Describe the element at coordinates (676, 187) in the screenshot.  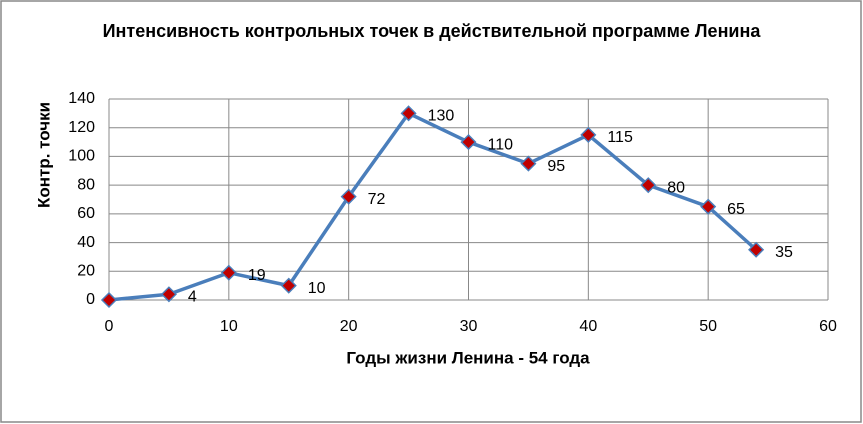
I see `data-label: 80` at that location.